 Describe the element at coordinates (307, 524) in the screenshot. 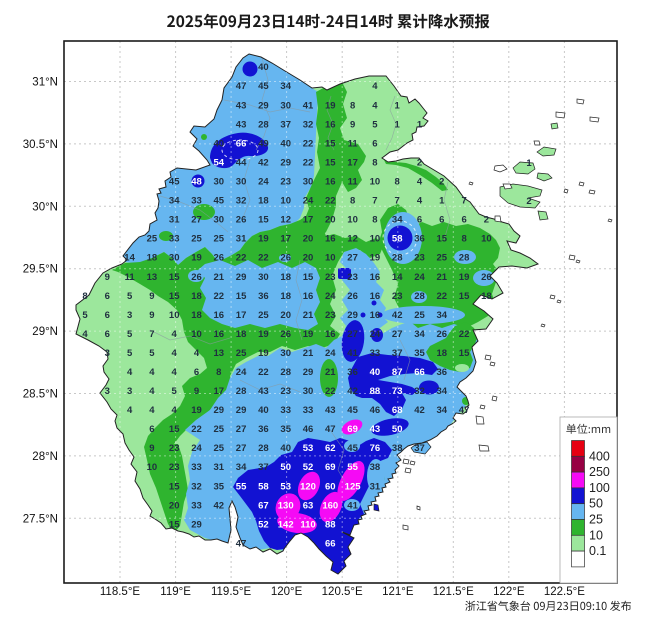

I see `svg-text: 110` at that location.